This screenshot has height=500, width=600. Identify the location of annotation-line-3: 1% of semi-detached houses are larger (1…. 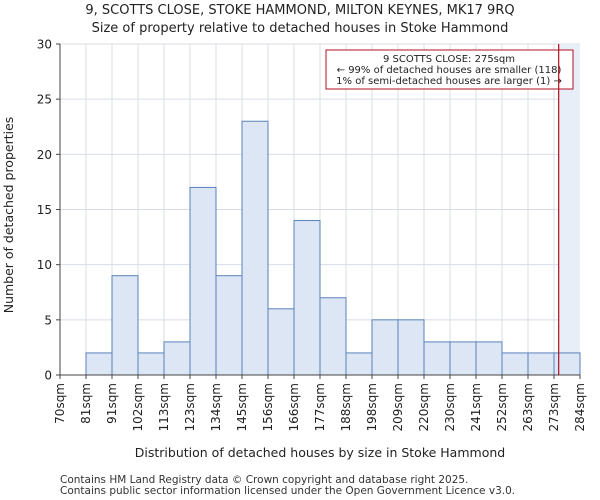
(449, 81).